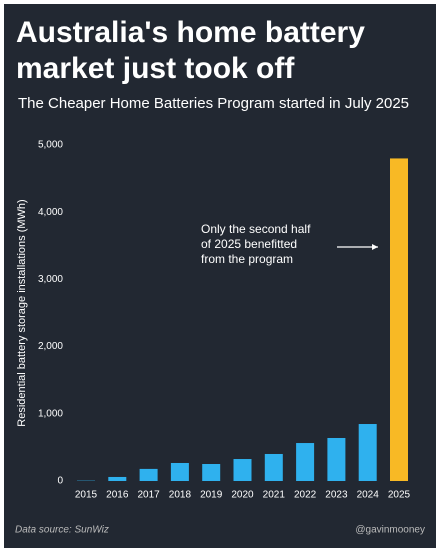 This screenshot has width=440, height=552. What do you see at coordinates (180, 495) in the screenshot?
I see `x-tick-label: 2018` at bounding box center [180, 495].